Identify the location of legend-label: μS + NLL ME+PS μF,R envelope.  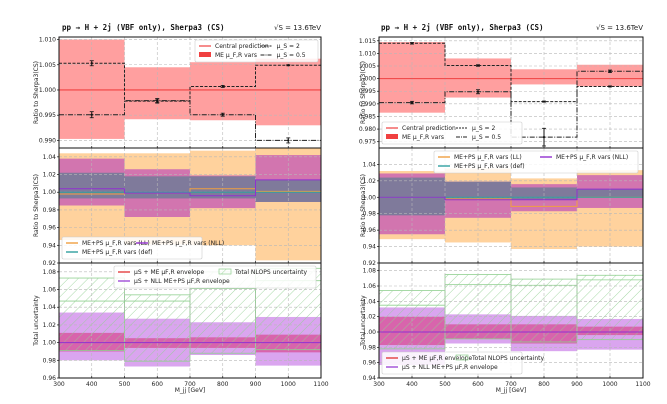
(450, 367).